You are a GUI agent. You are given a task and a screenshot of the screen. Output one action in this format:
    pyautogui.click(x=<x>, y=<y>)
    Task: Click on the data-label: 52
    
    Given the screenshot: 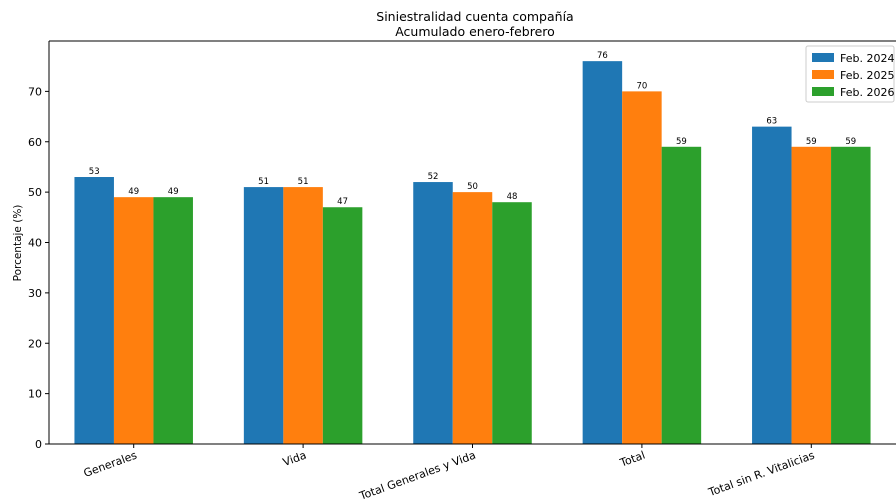 What is the action you would take?
    pyautogui.click(x=433, y=177)
    